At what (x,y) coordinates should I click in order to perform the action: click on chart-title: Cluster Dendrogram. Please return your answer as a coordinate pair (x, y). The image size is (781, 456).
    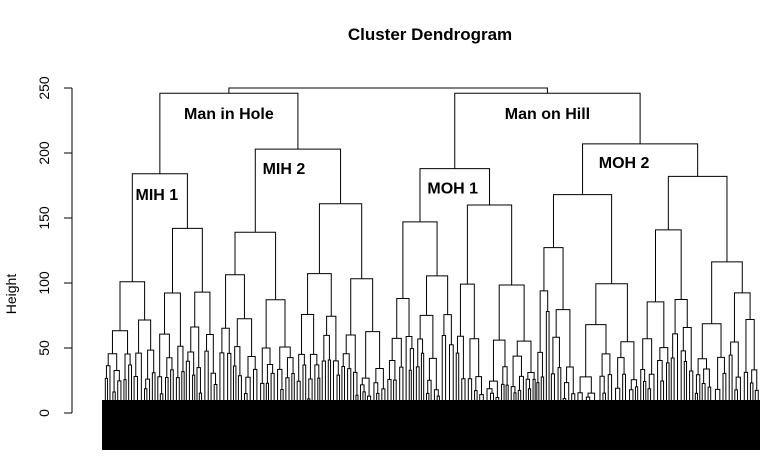
    Looking at the image, I should click on (430, 34).